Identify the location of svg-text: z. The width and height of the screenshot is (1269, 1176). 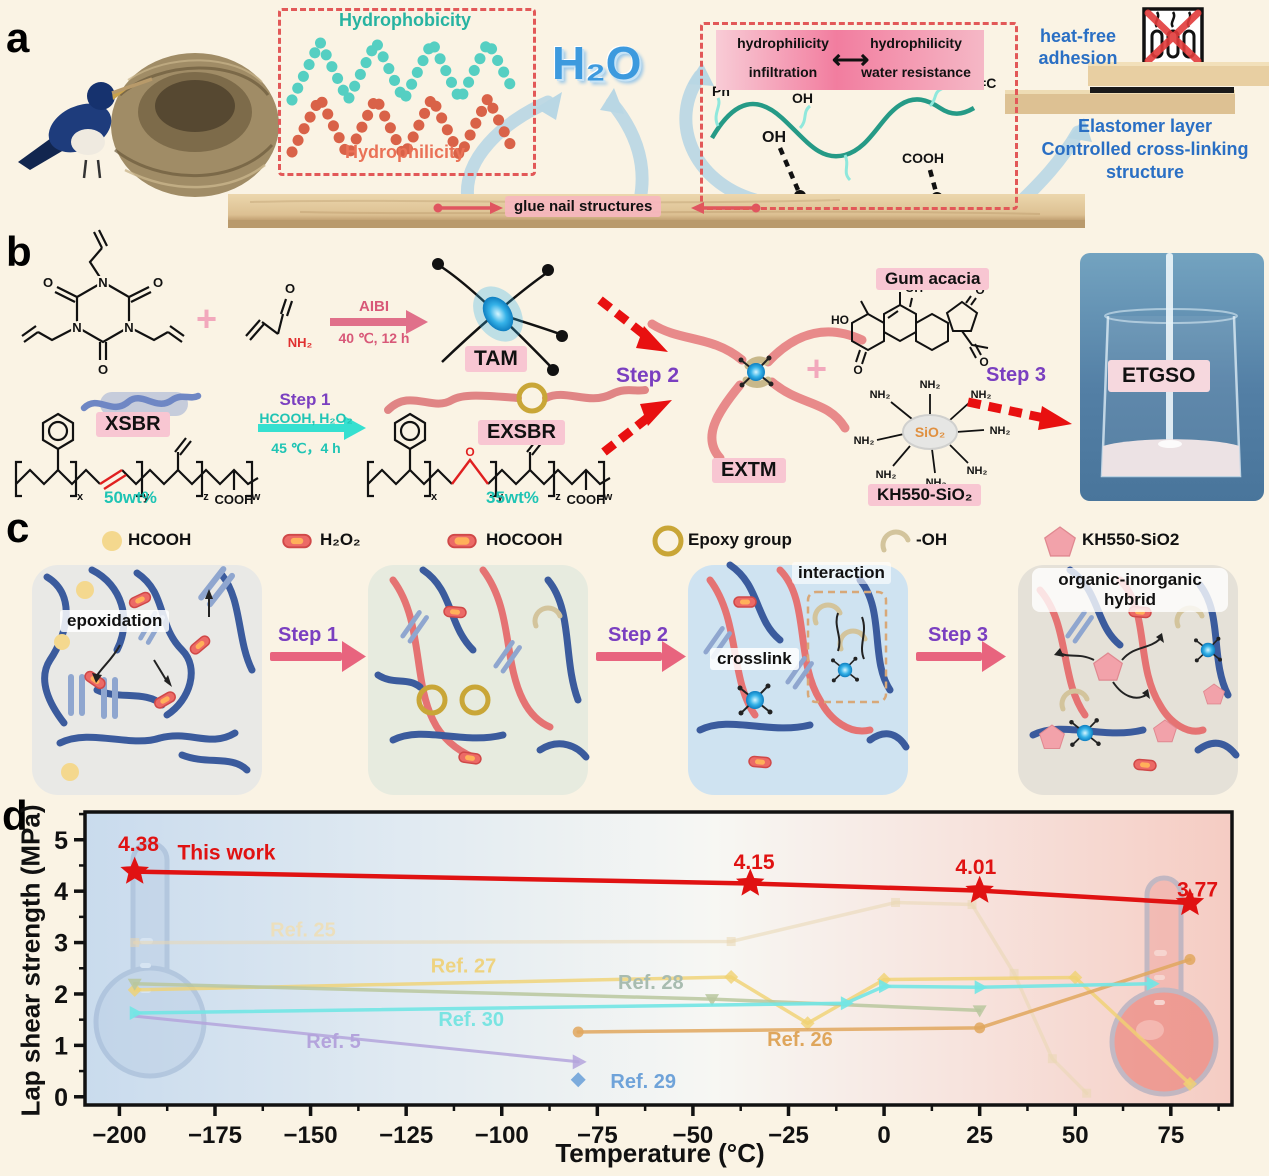
(206, 497).